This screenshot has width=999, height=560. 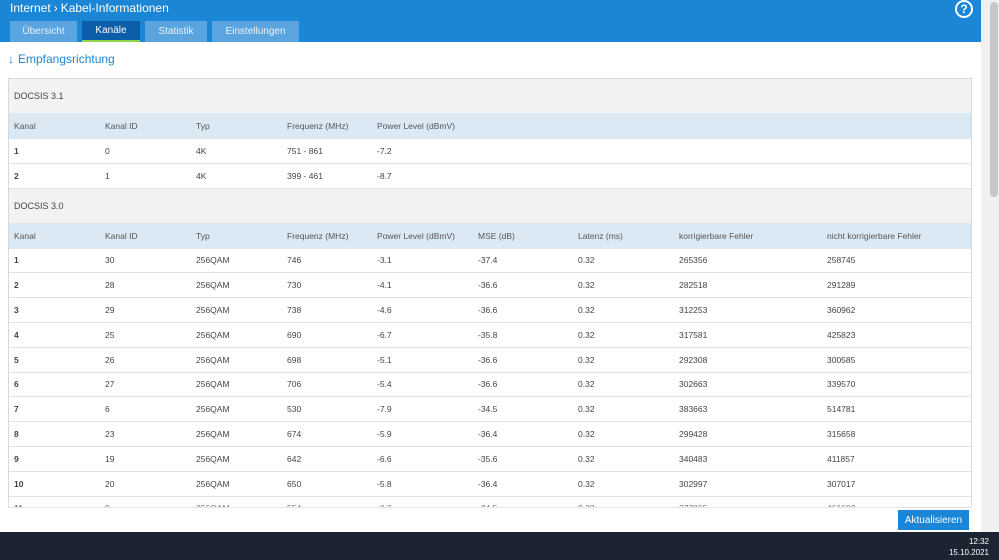 What do you see at coordinates (384, 150) in the screenshot?
I see `table-cell: -7.2` at bounding box center [384, 150].